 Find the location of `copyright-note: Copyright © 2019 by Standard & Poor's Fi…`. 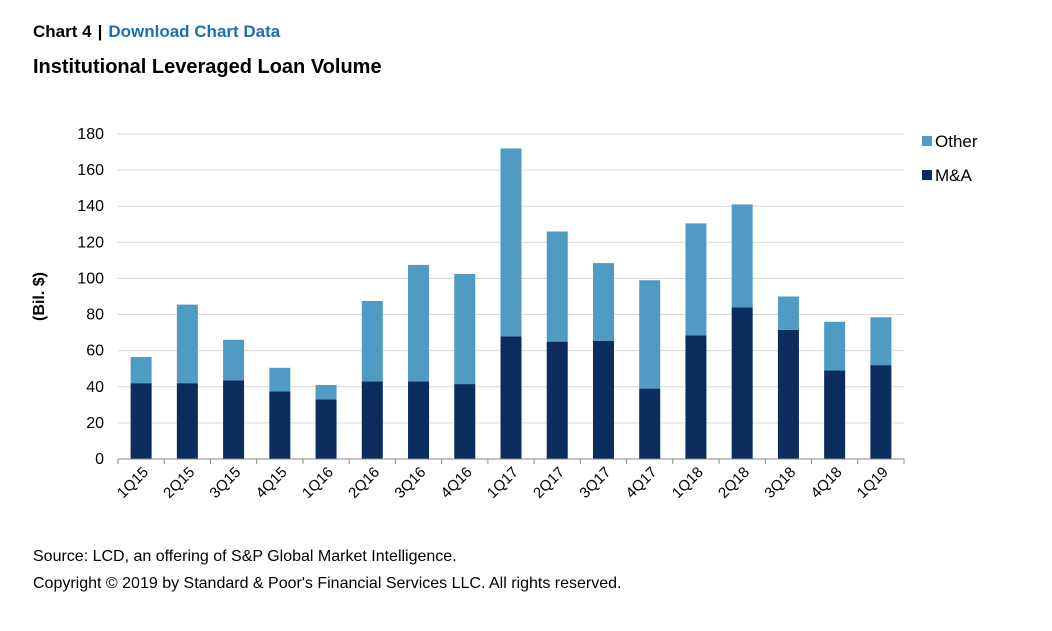

copyright-note: Copyright © 2019 by Standard & Poor's Fi… is located at coordinates (327, 583).